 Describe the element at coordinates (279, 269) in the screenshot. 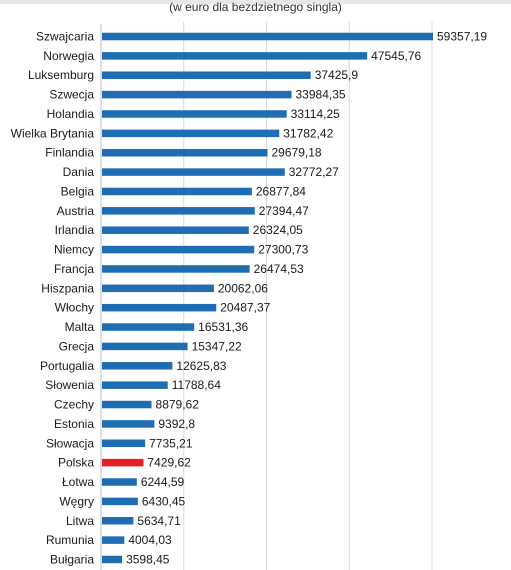

I see `data-label: 26474,53` at that location.